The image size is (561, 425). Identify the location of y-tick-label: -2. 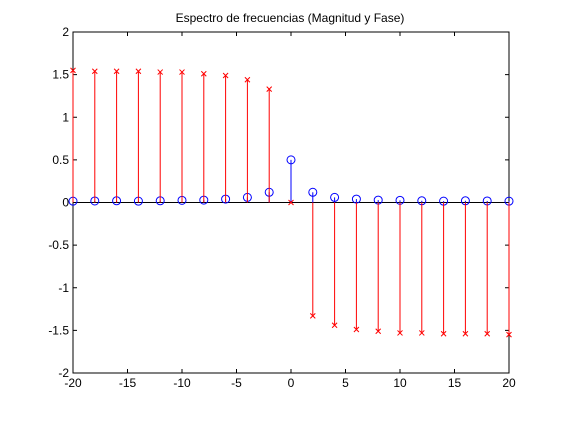
(63, 373).